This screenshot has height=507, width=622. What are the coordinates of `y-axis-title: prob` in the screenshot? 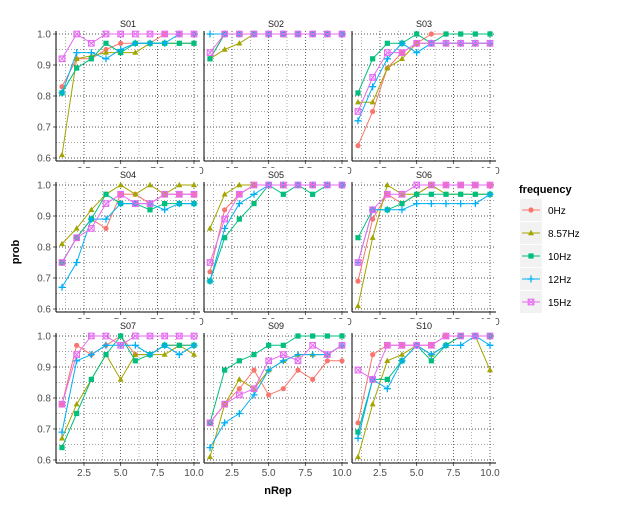 It's located at (16, 252).